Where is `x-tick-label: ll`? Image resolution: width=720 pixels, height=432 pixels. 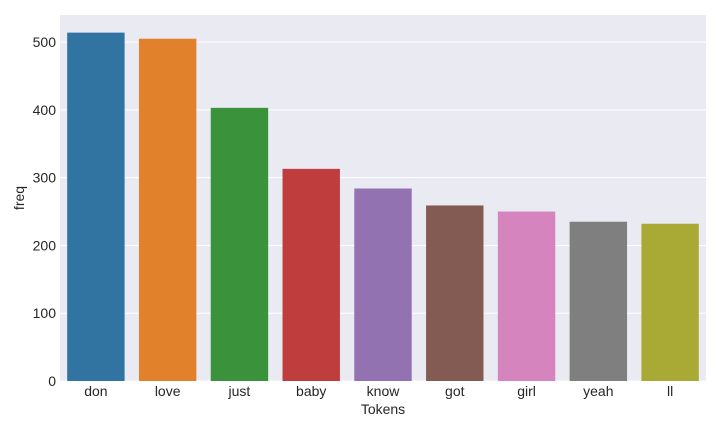
x-tick-label: ll is located at coordinates (670, 391).